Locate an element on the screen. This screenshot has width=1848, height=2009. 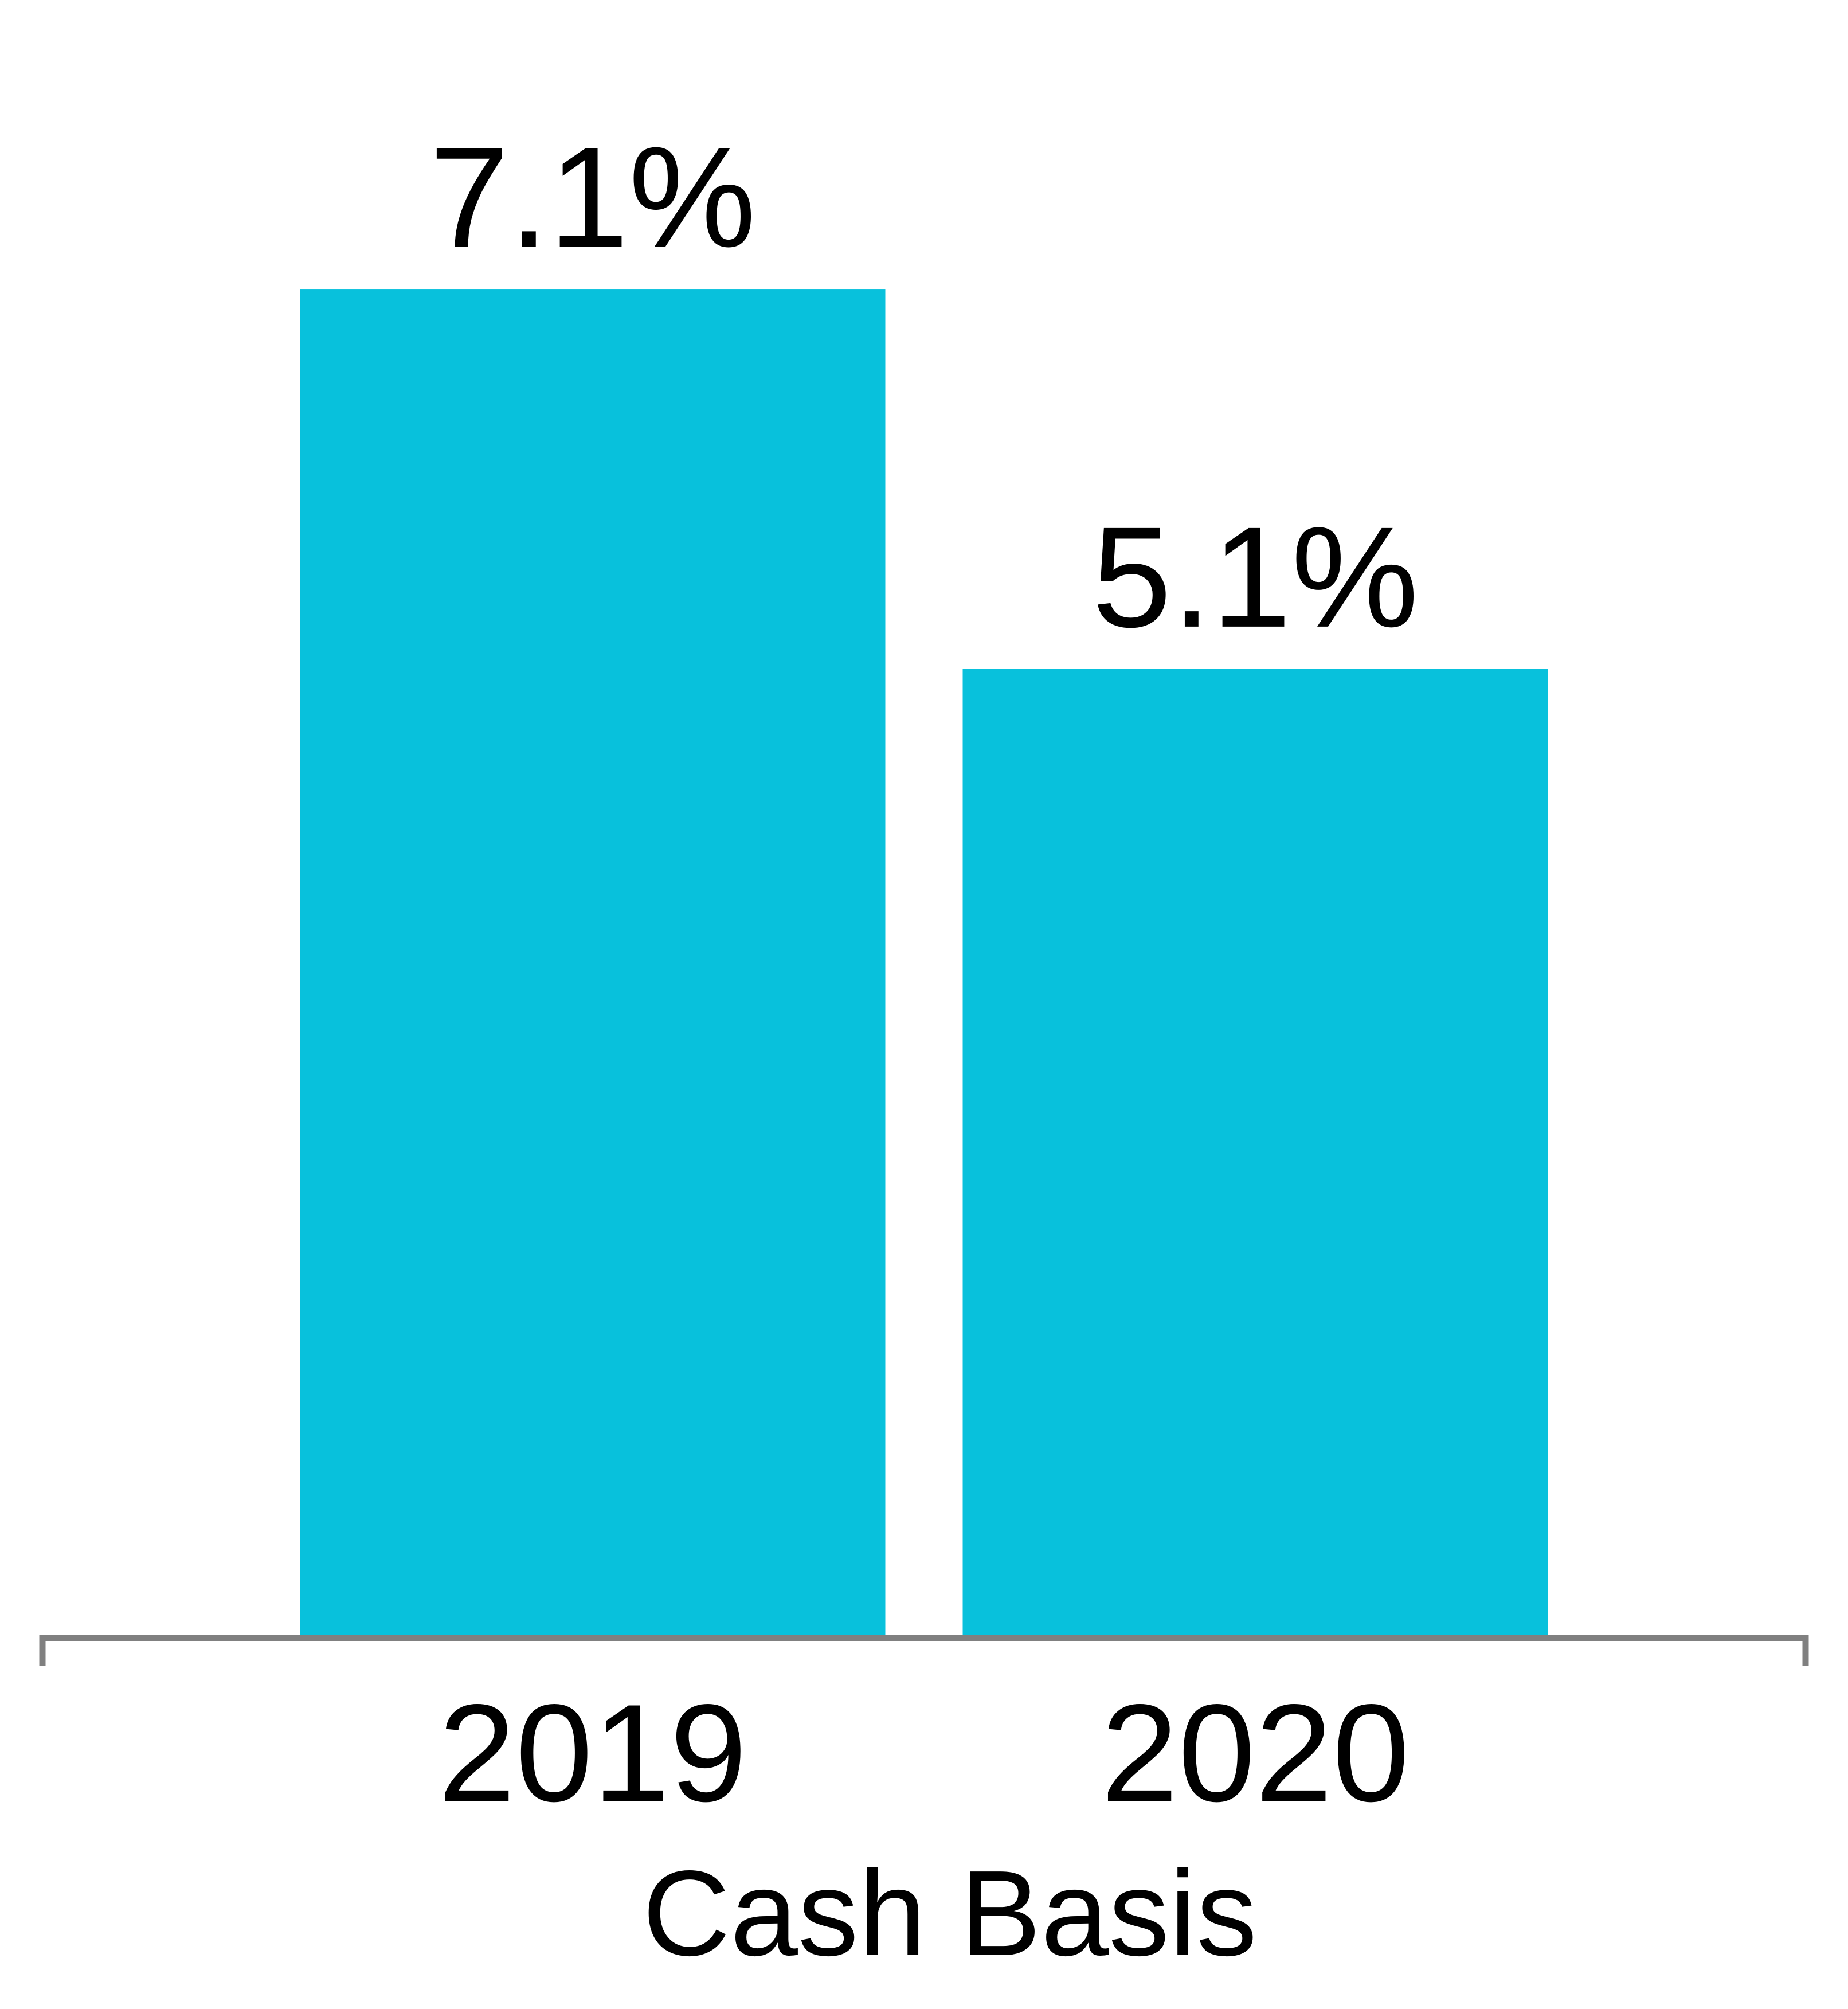
x-tick-label: 2019 is located at coordinates (592, 1753).